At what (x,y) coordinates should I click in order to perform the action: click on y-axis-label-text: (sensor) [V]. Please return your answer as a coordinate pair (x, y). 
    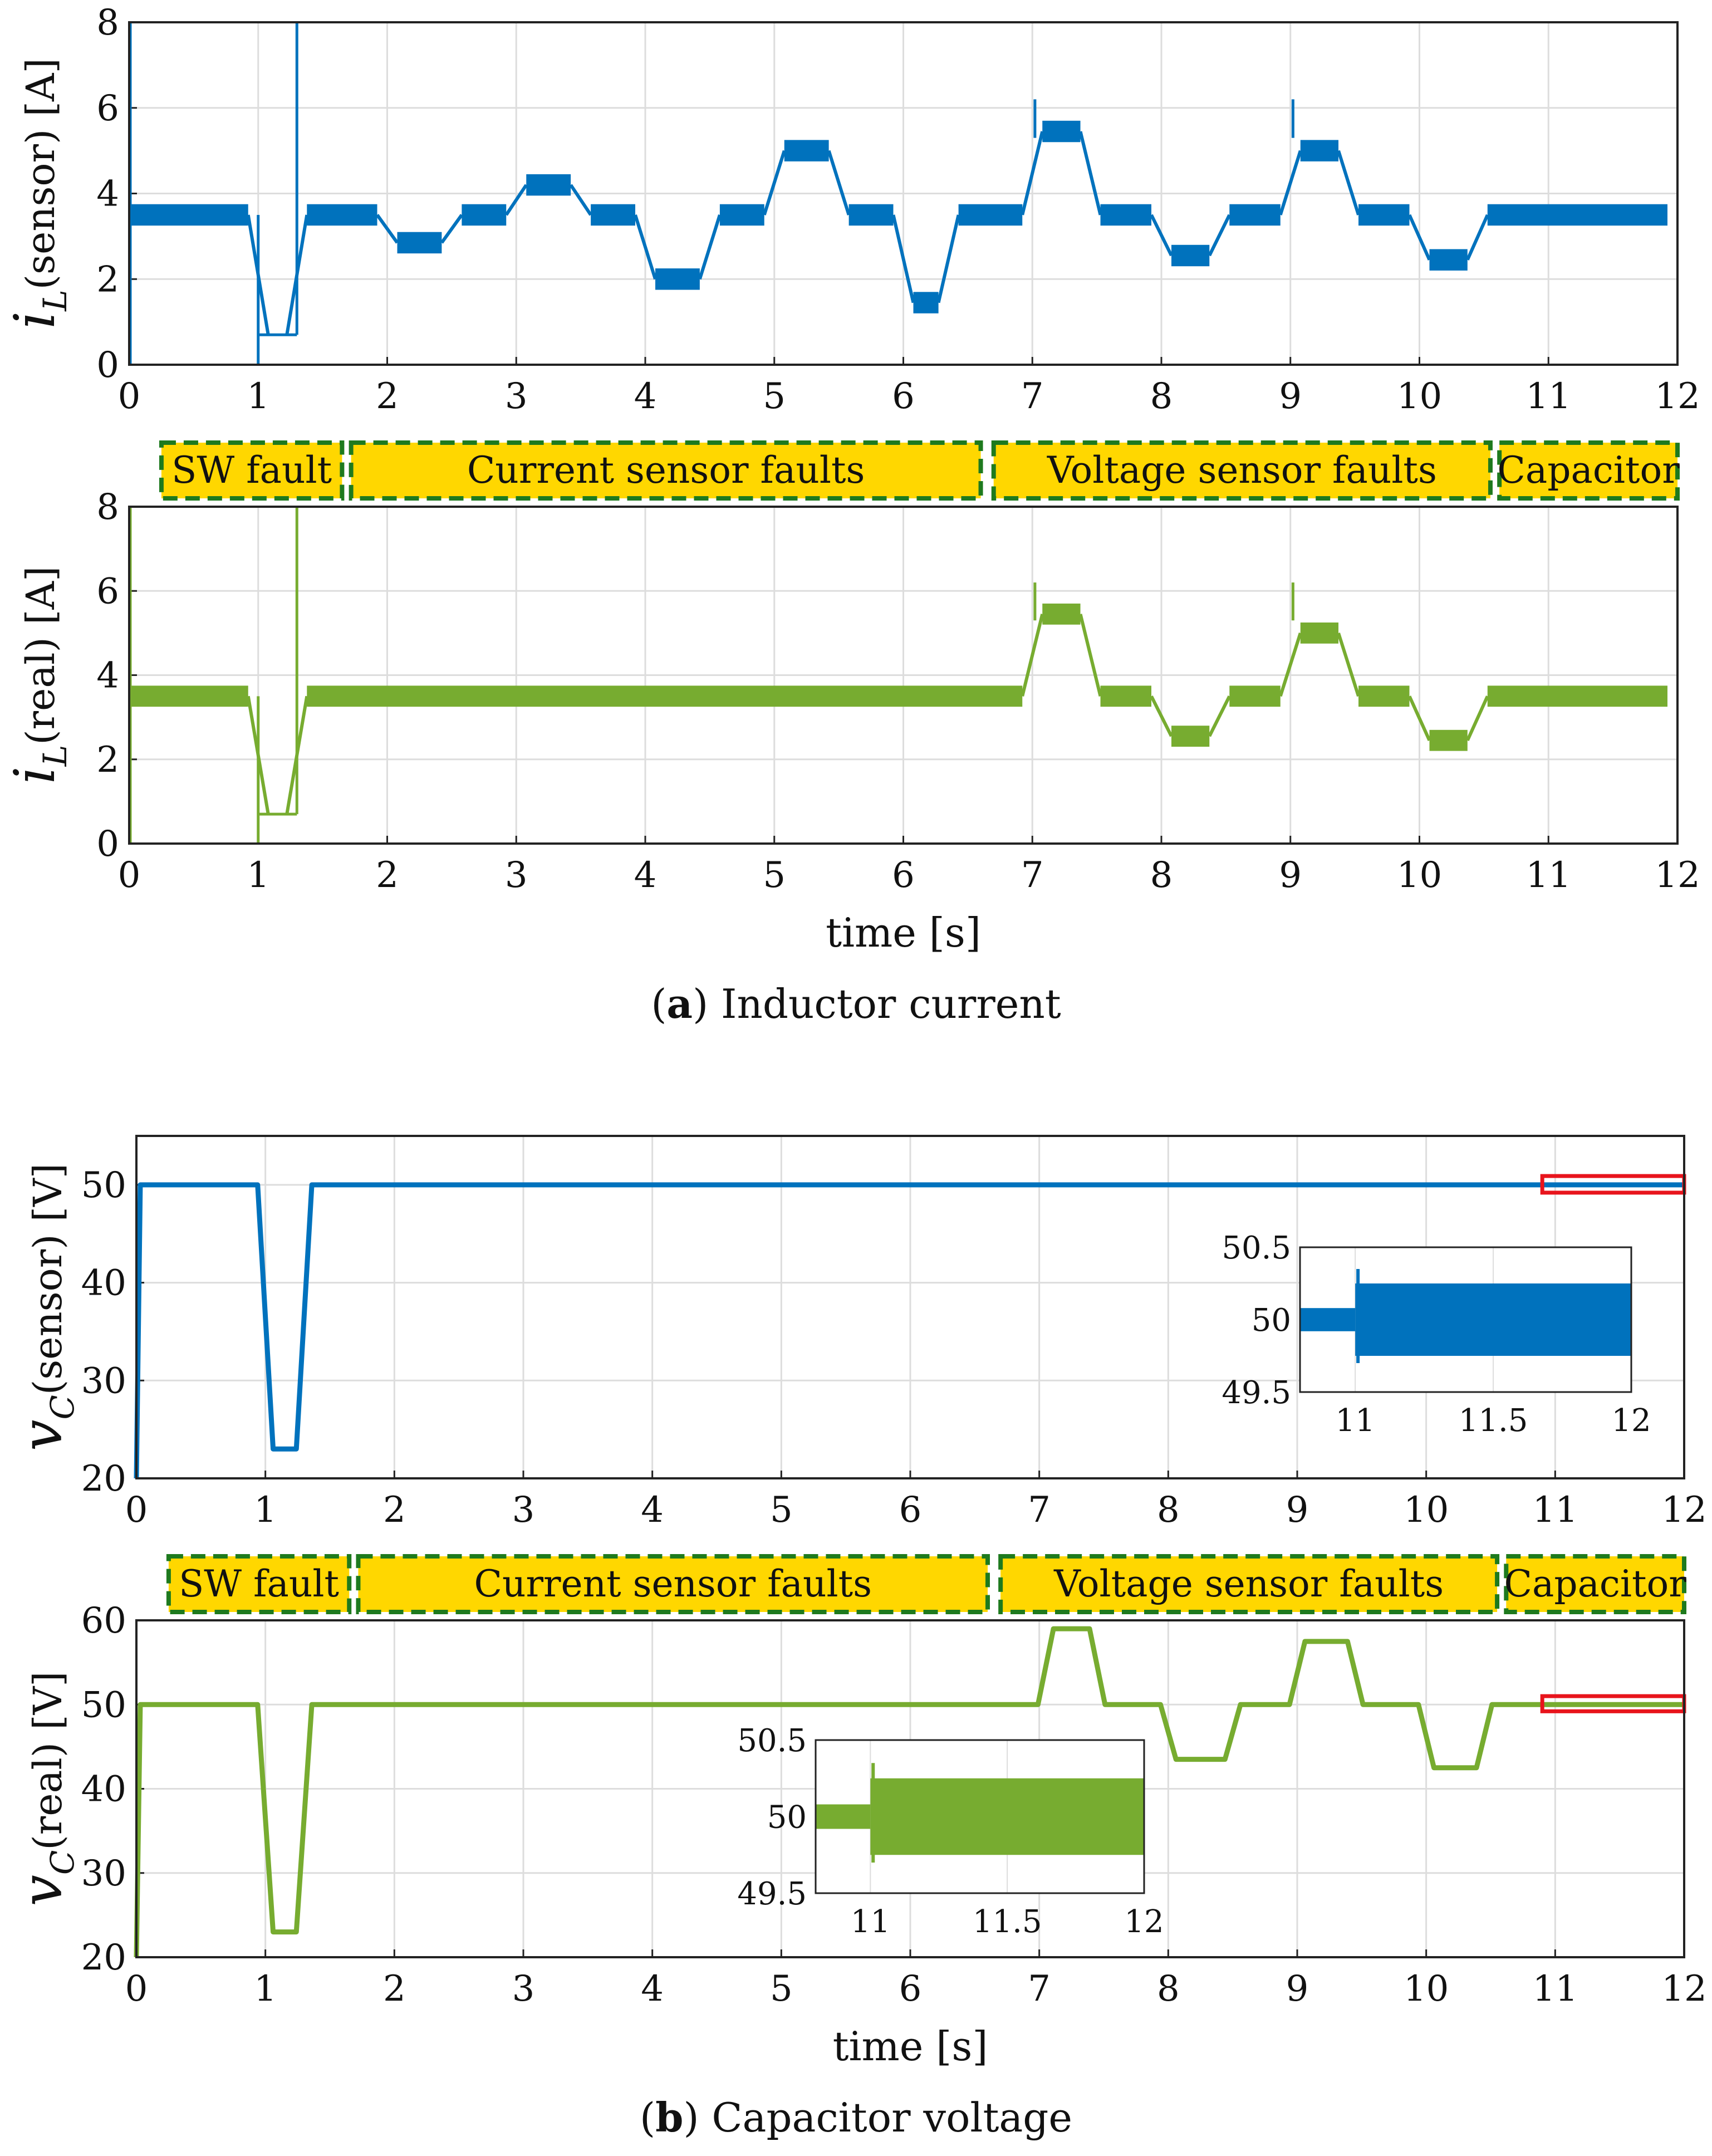
    Looking at the image, I should click on (48, 1279).